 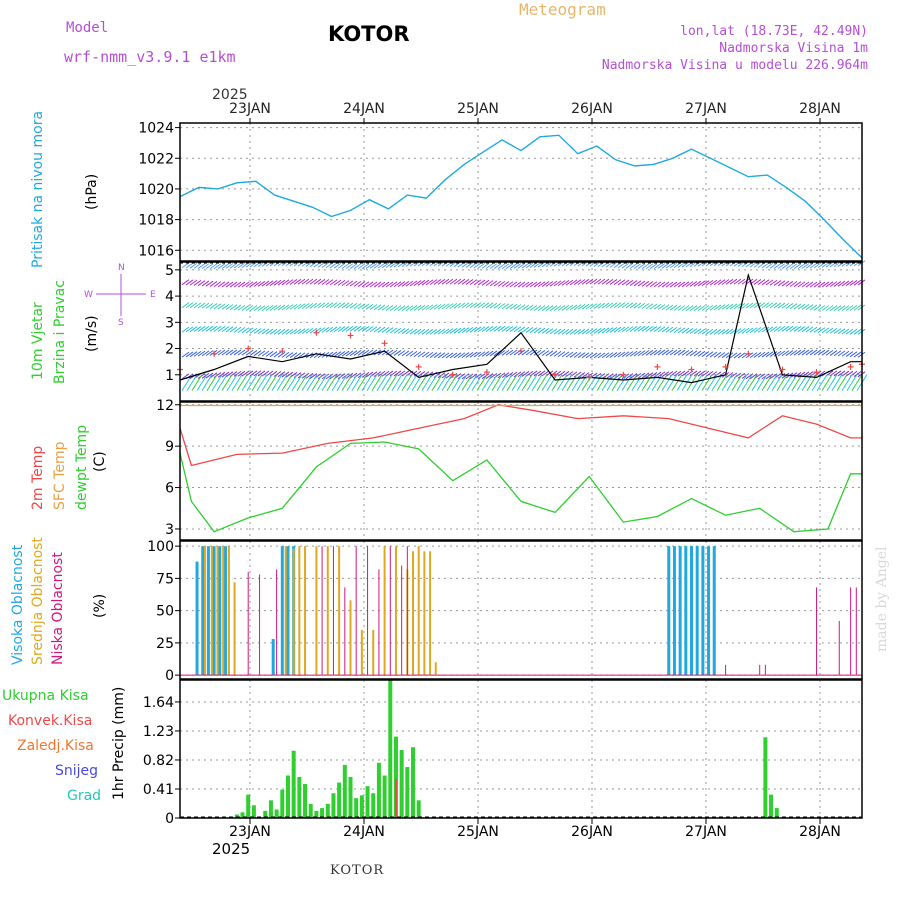 What do you see at coordinates (150, 57) in the screenshot?
I see `model-name: wrf-nmm_v3.9.1 e1km` at bounding box center [150, 57].